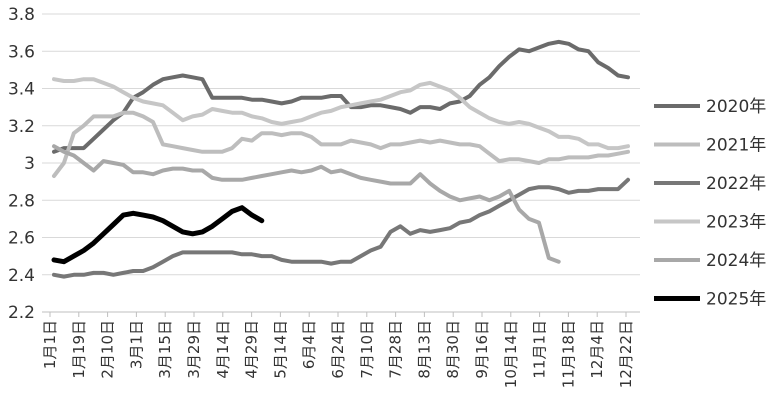  I want to click on x-tick-label: 3月15日, so click(165, 349).